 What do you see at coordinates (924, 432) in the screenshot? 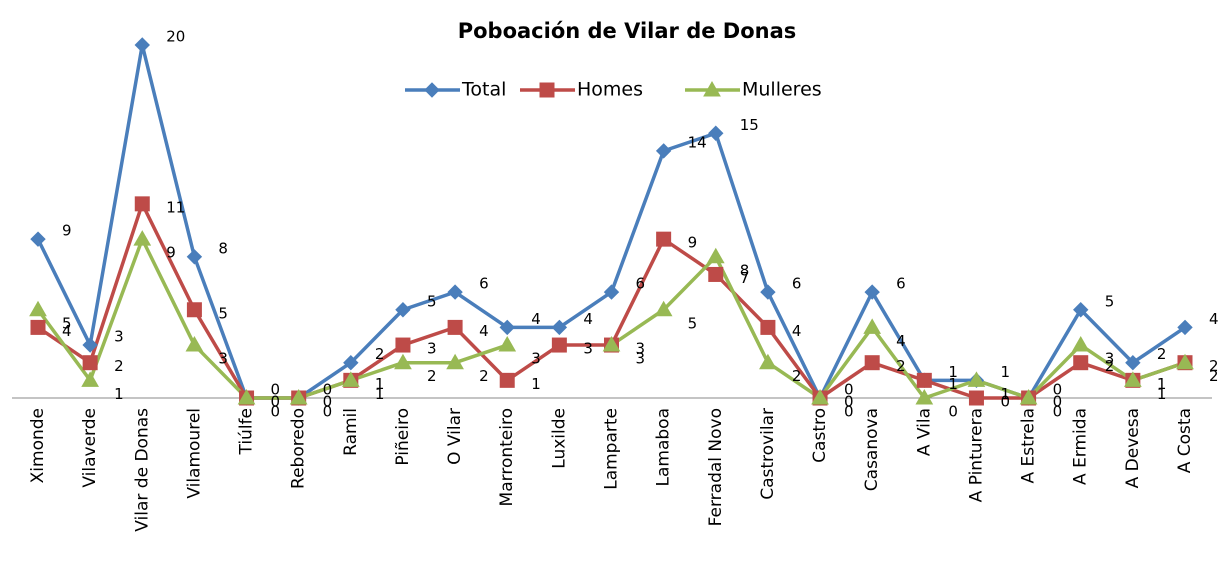
I see `x-tick-label: A Vila` at bounding box center [924, 432].